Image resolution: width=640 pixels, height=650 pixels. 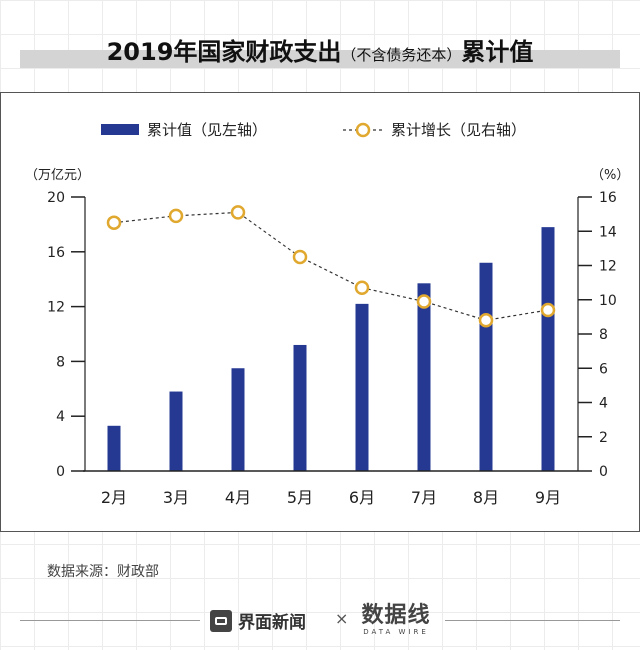 I want to click on x-tick-label: 5月, so click(x=300, y=497).